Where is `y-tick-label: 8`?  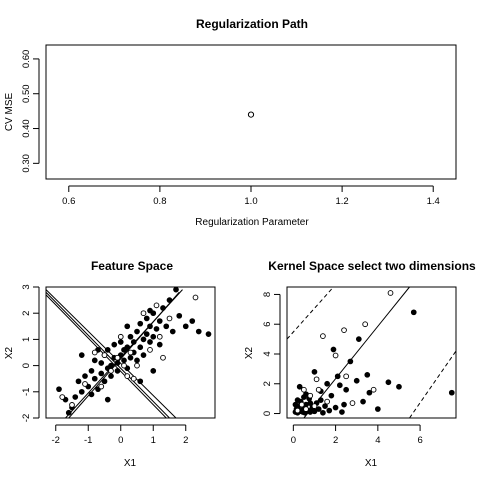
y-tick-label: 8 is located at coordinates (267, 294).